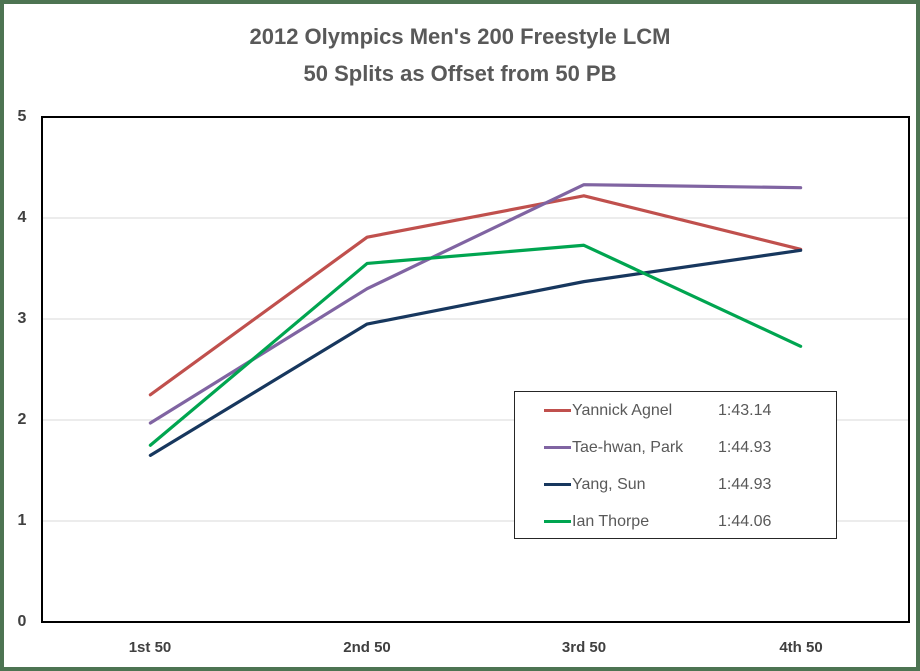 Image resolution: width=920 pixels, height=671 pixels. I want to click on chart-title-line2: 50 Splits as Offset from 50 PB, so click(460, 73).